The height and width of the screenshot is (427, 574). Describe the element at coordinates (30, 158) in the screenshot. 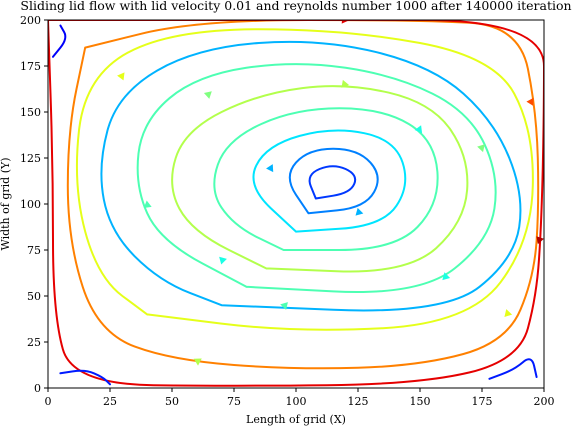

I see `y-tick-label: 125` at that location.